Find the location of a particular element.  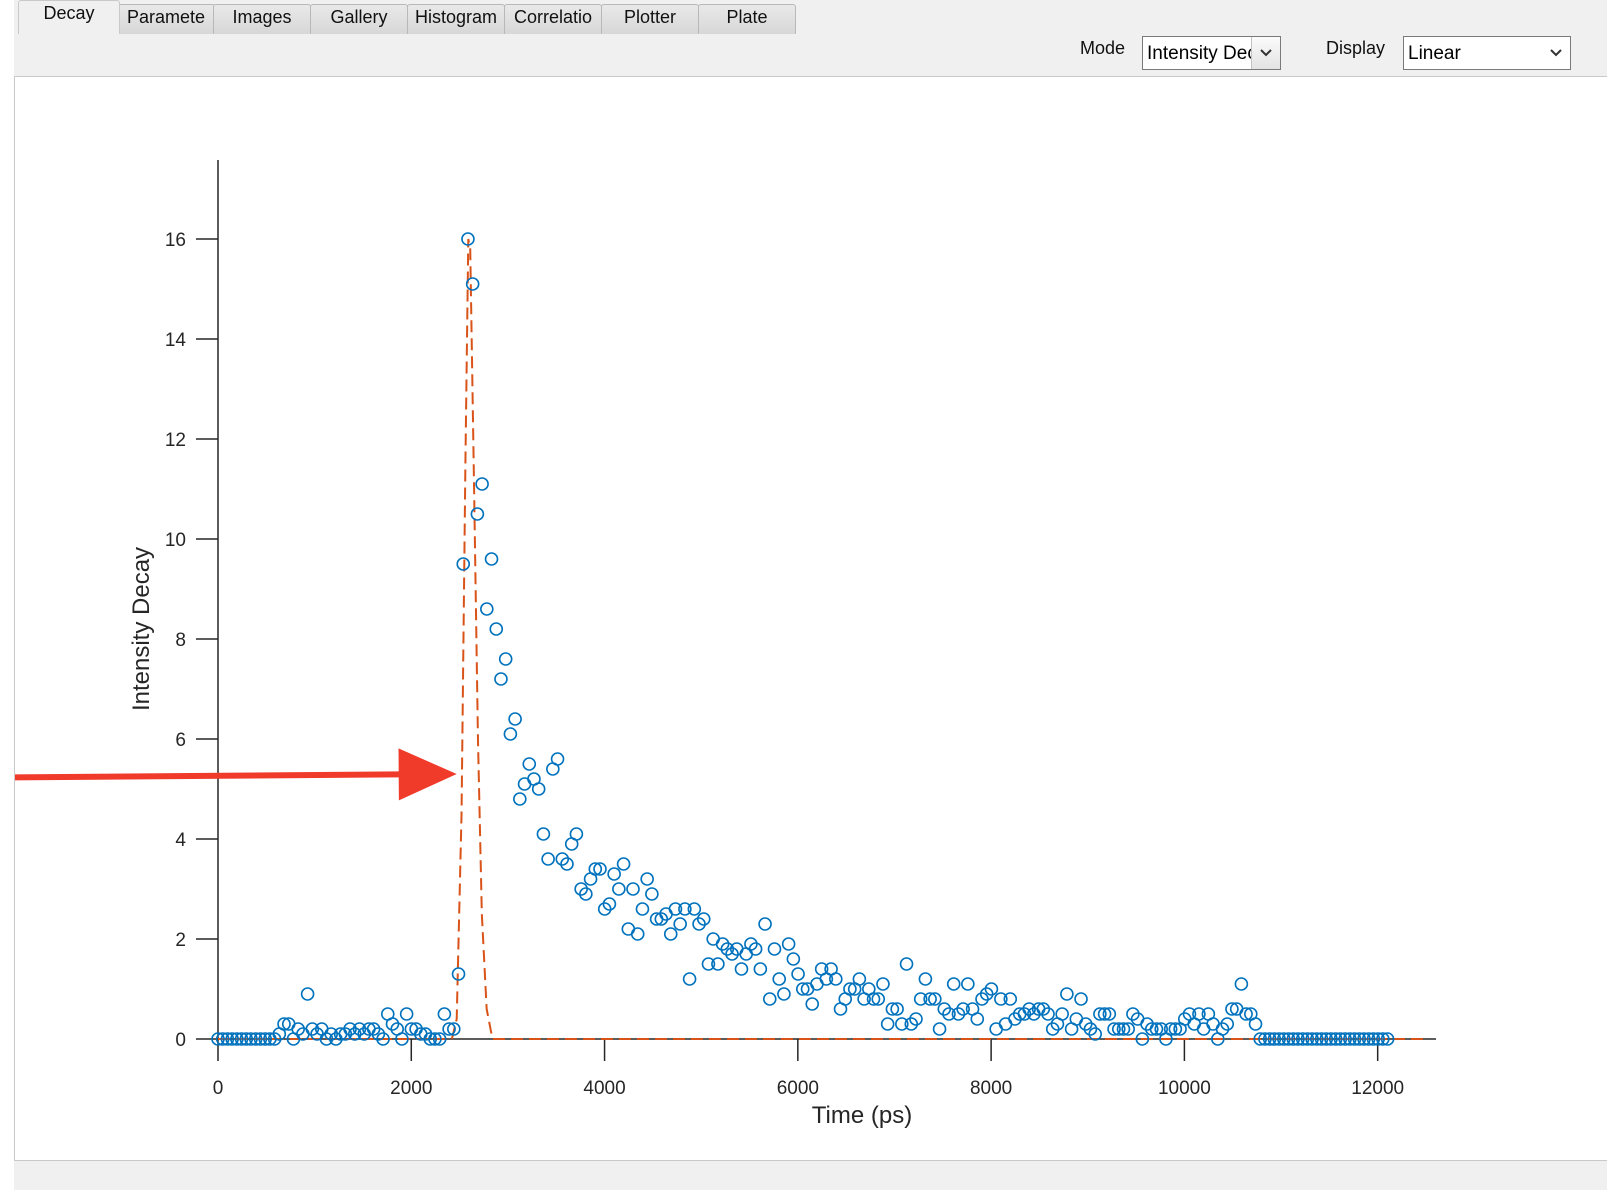

y-tick-label: 2 is located at coordinates (180, 940).